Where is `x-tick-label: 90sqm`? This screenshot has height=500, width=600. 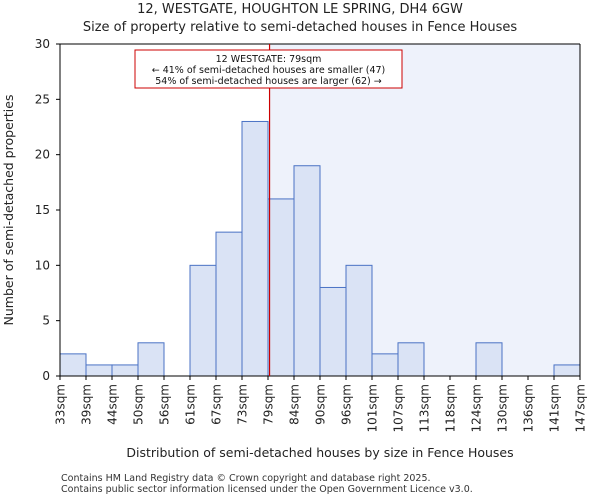 x-tick-label: 90sqm is located at coordinates (321, 404).